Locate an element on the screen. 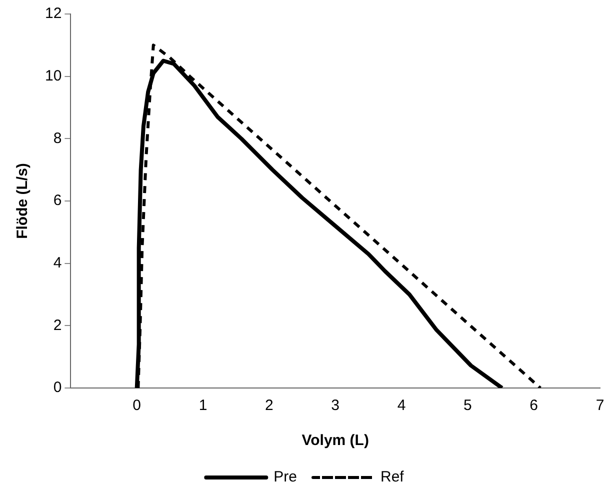 The image size is (610, 501). y-tick-label: 0 is located at coordinates (57, 387).